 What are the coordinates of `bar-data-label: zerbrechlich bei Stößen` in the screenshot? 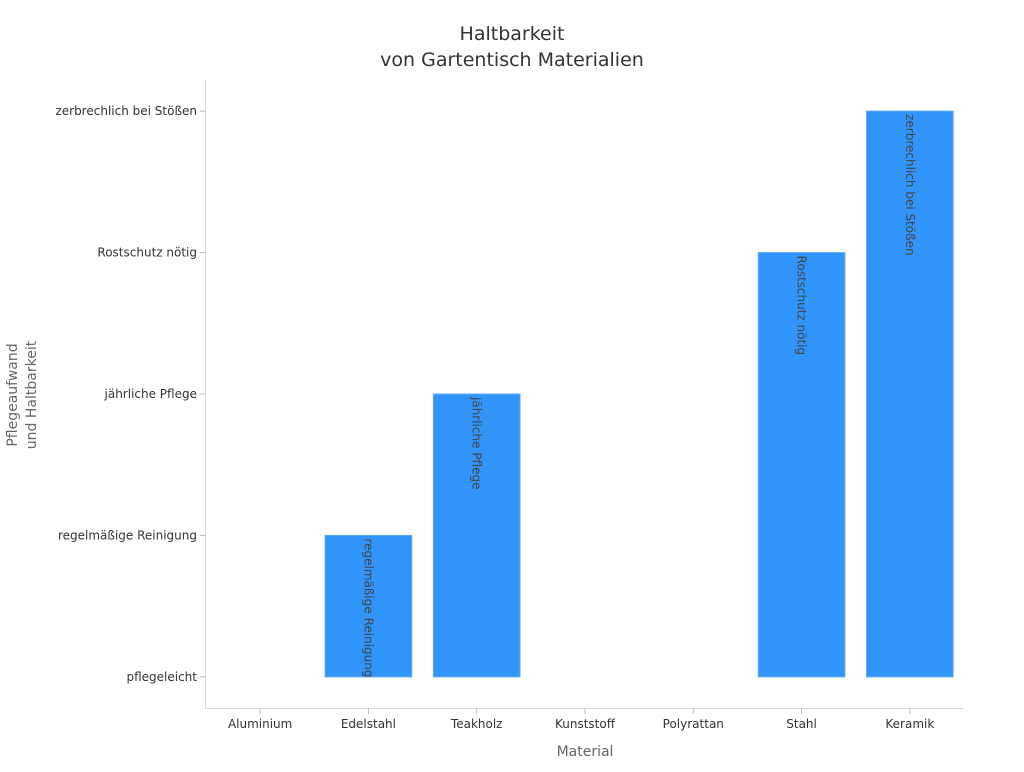 It's located at (910, 185).